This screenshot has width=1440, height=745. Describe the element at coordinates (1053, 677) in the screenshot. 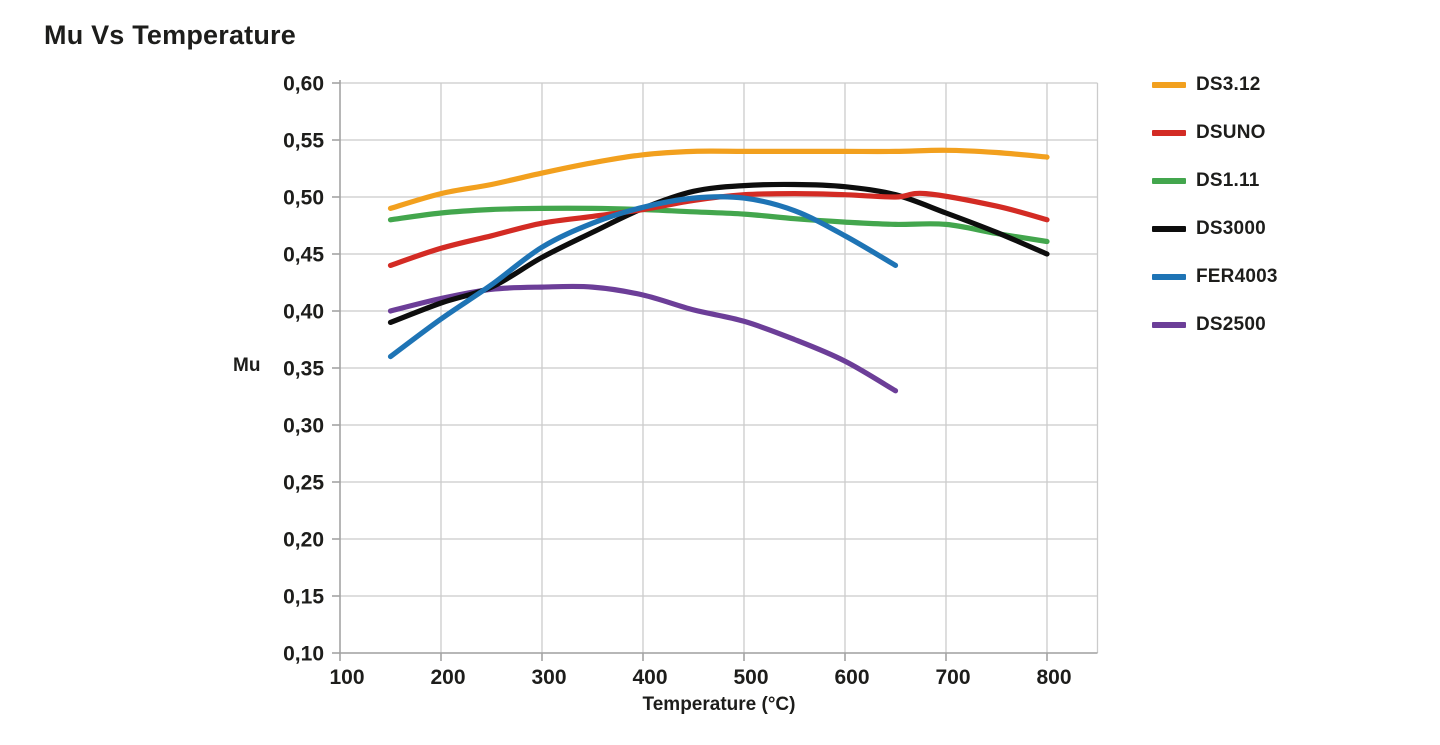

I see `x-tick-label: 800` at that location.